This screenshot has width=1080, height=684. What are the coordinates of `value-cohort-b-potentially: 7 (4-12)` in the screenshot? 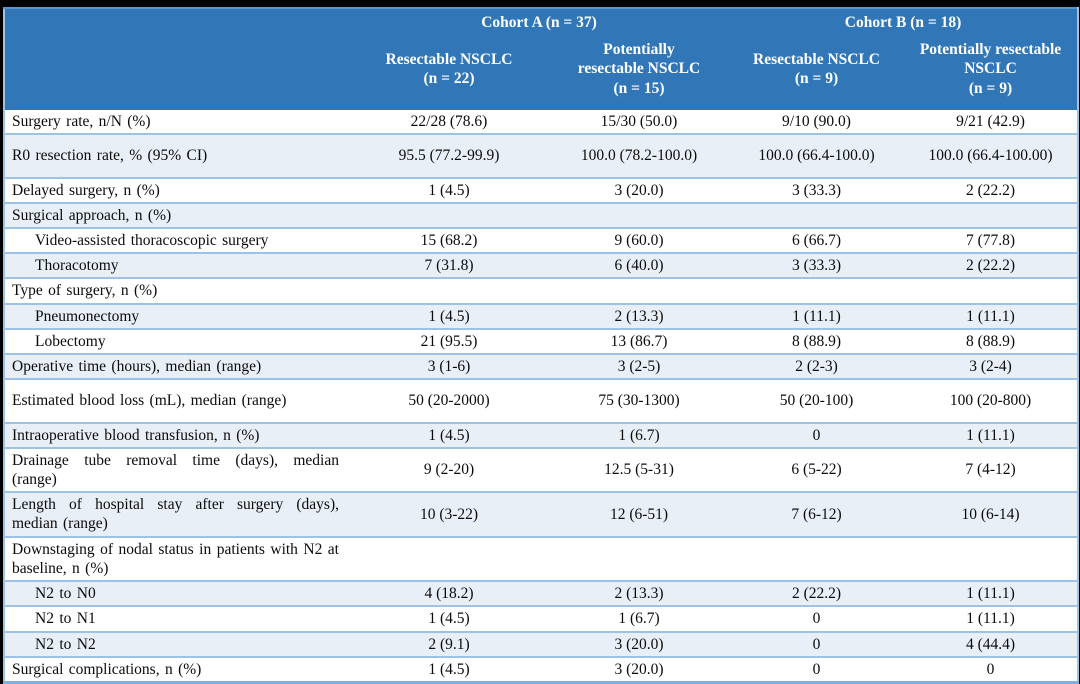 It's located at (990, 470).